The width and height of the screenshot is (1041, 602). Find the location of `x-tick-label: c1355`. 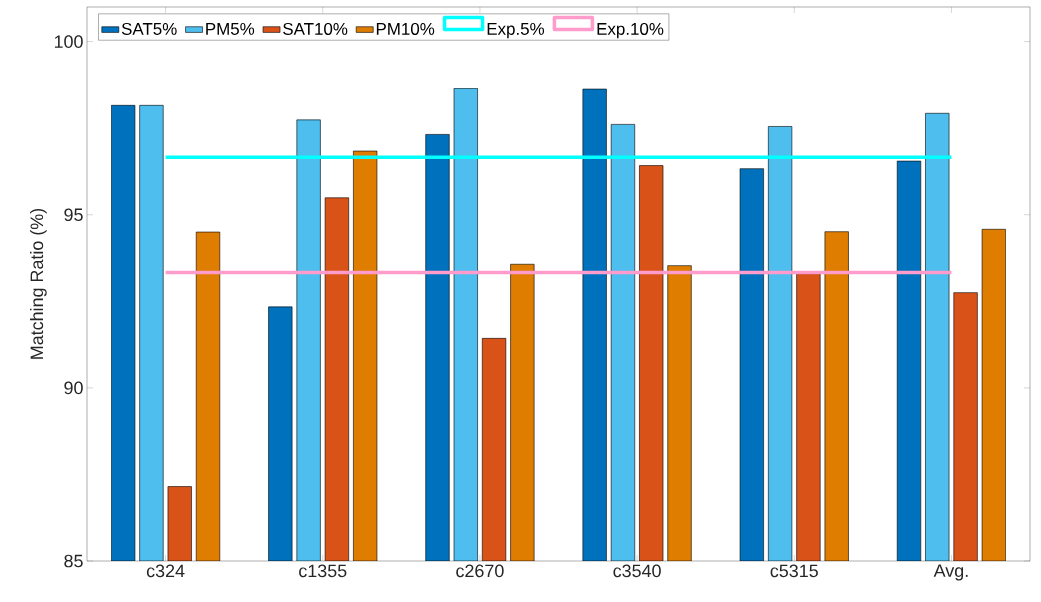

x-tick-label: c1355 is located at coordinates (323, 571).